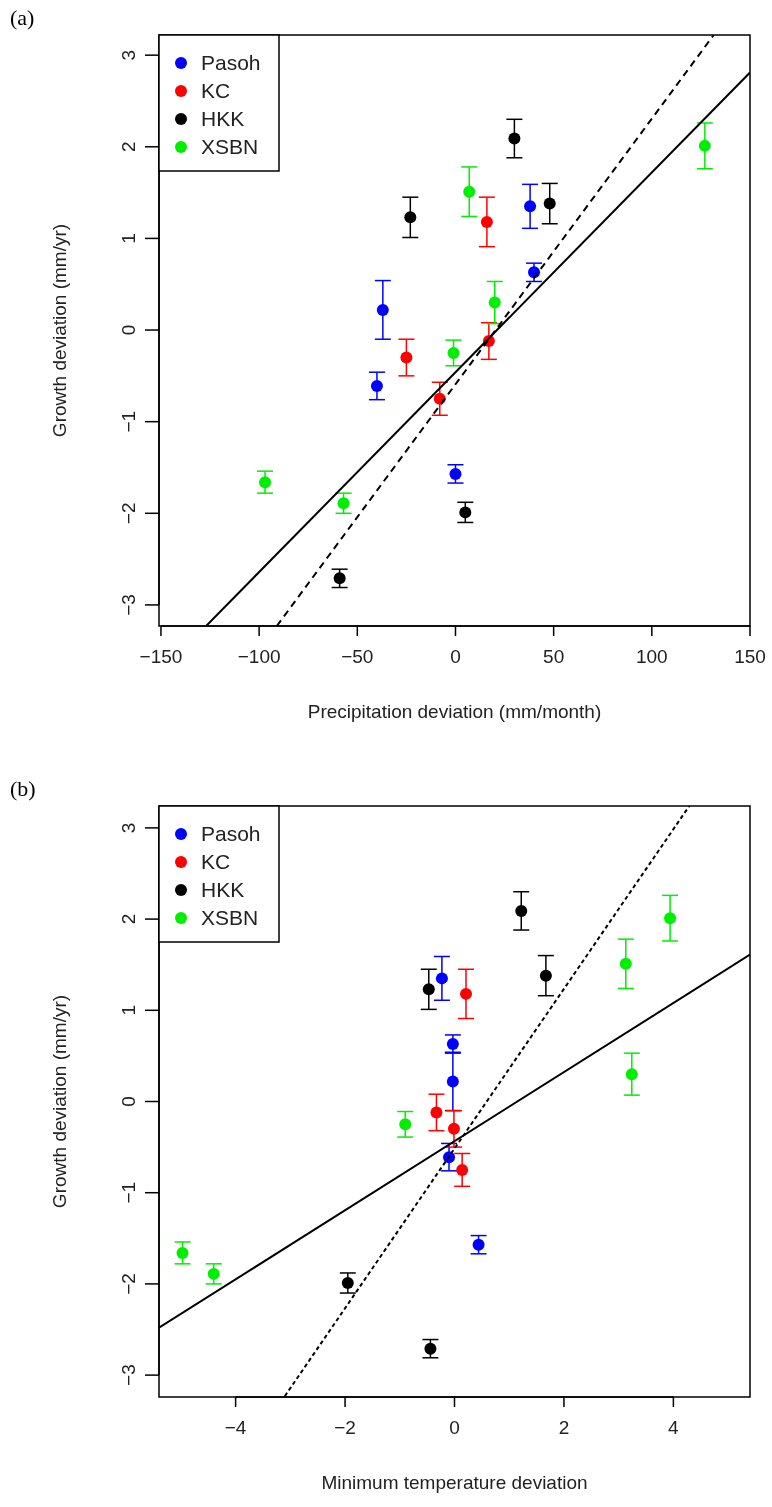  I want to click on x-tick-label: −4, so click(235, 1427).